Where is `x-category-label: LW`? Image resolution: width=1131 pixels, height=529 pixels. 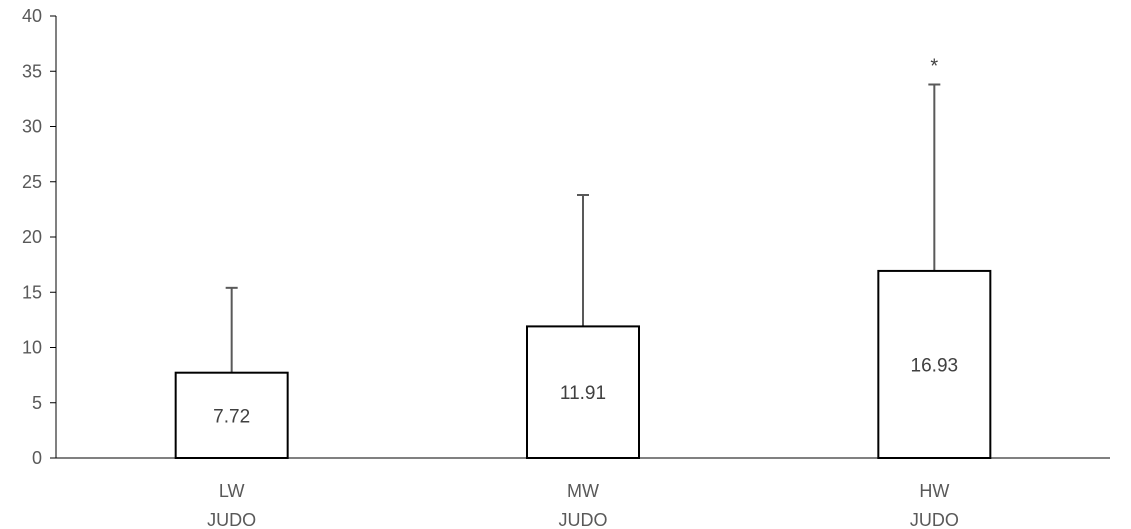
x-category-label: LW is located at coordinates (232, 491).